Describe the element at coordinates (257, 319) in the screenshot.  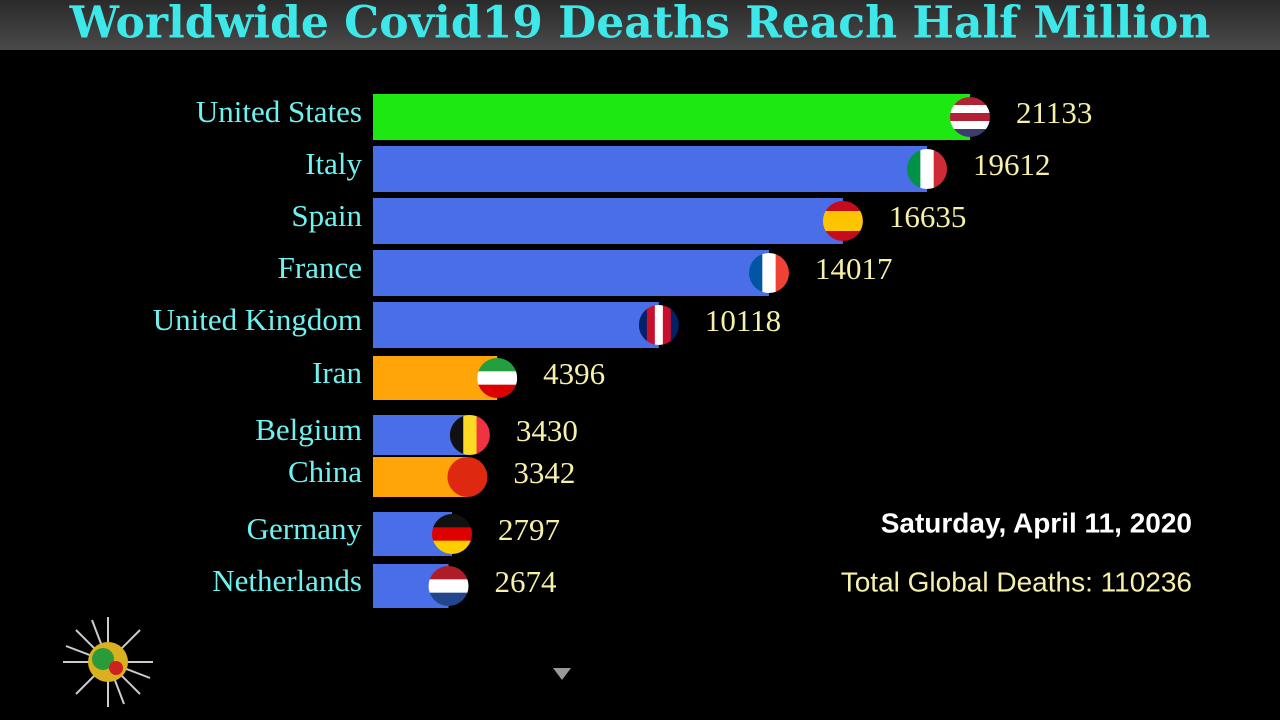
I see `category-label: United Kingdom` at that location.